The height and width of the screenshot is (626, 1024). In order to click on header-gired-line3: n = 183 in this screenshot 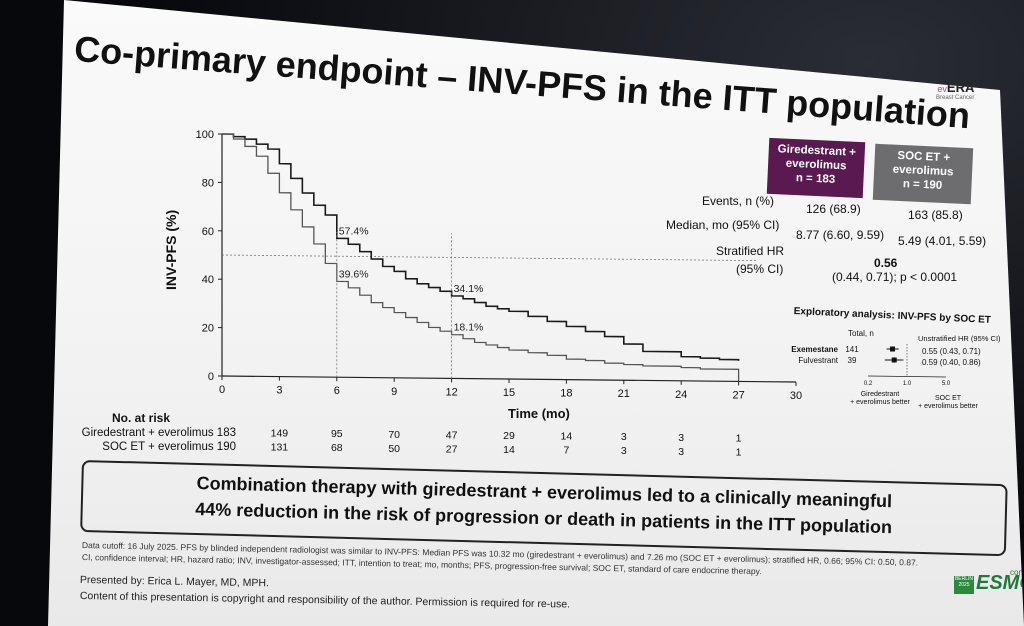, I will do `click(815, 179)`.